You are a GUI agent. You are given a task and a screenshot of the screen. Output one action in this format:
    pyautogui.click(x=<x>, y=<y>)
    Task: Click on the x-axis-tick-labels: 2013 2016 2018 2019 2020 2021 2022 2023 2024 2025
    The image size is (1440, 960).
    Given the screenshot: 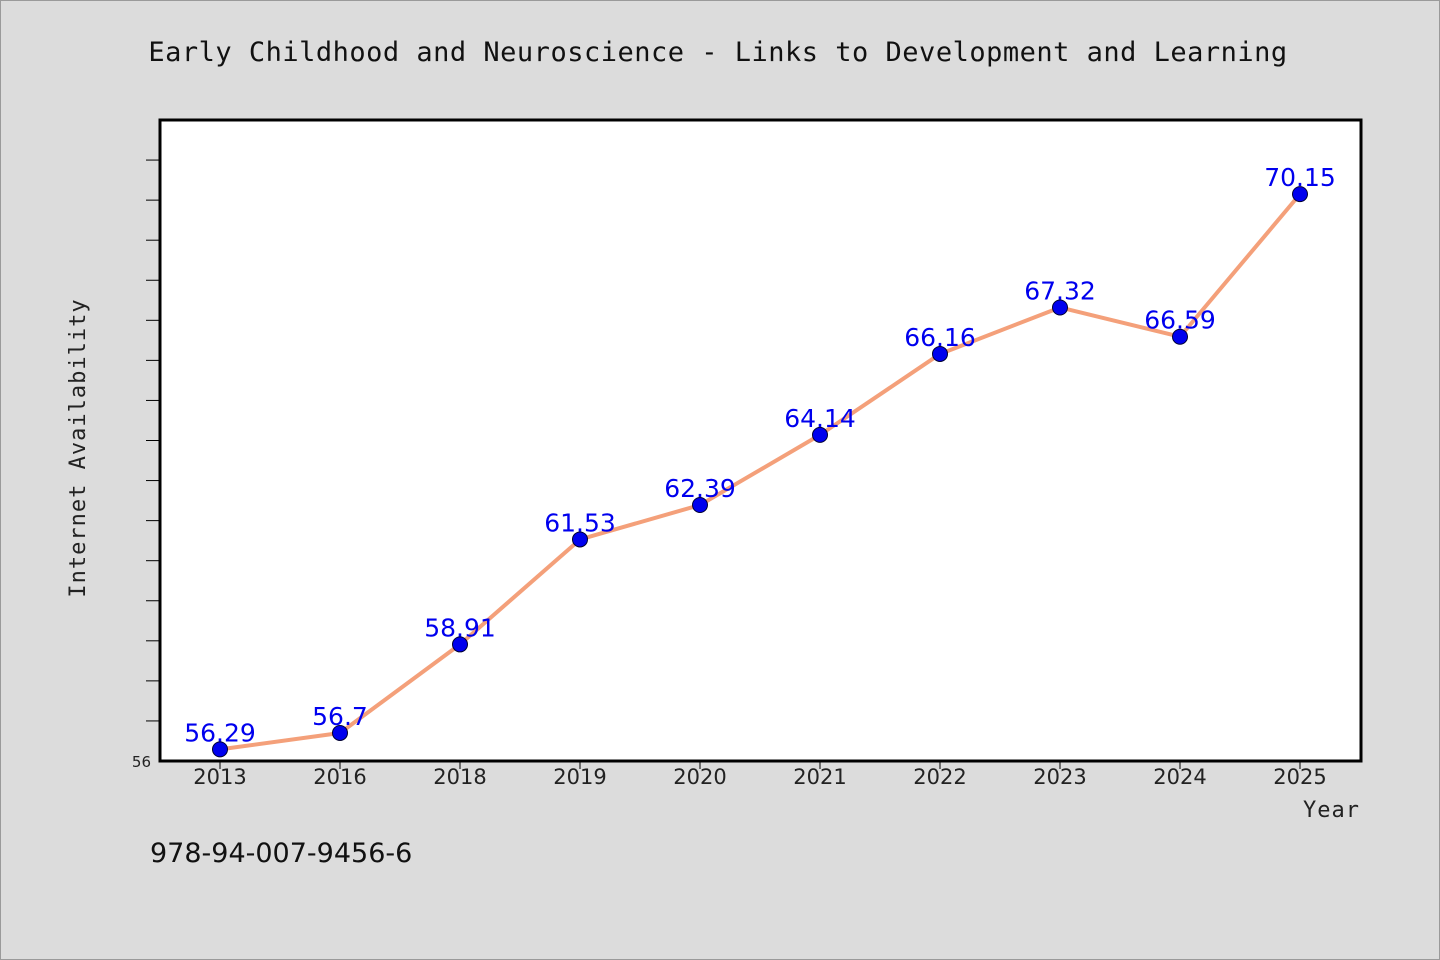 What is the action you would take?
    pyautogui.click(x=759, y=777)
    